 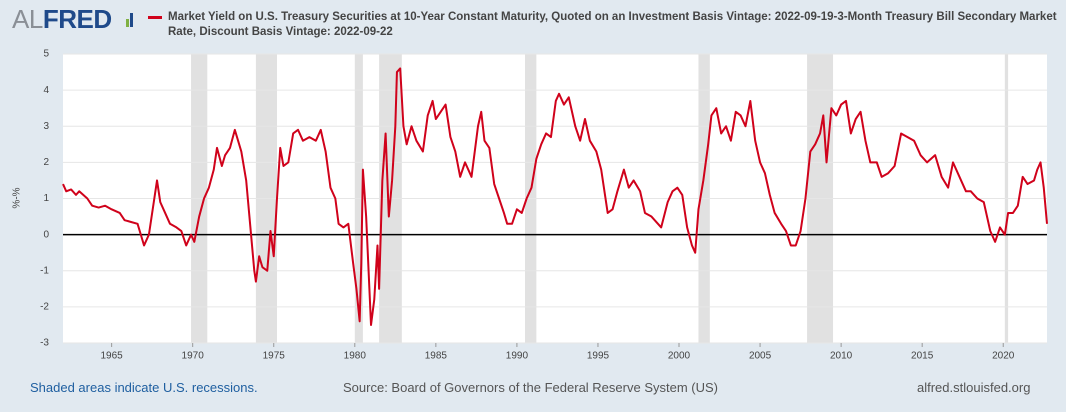 I want to click on y-tick-label: -1, so click(x=44, y=270).